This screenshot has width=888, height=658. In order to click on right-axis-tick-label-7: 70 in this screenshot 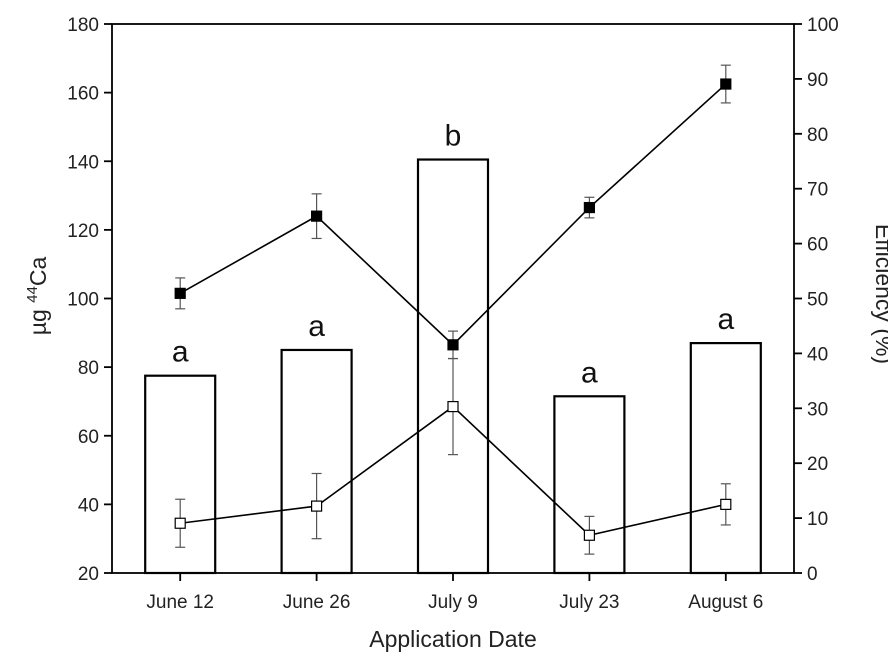, I will do `click(817, 190)`.